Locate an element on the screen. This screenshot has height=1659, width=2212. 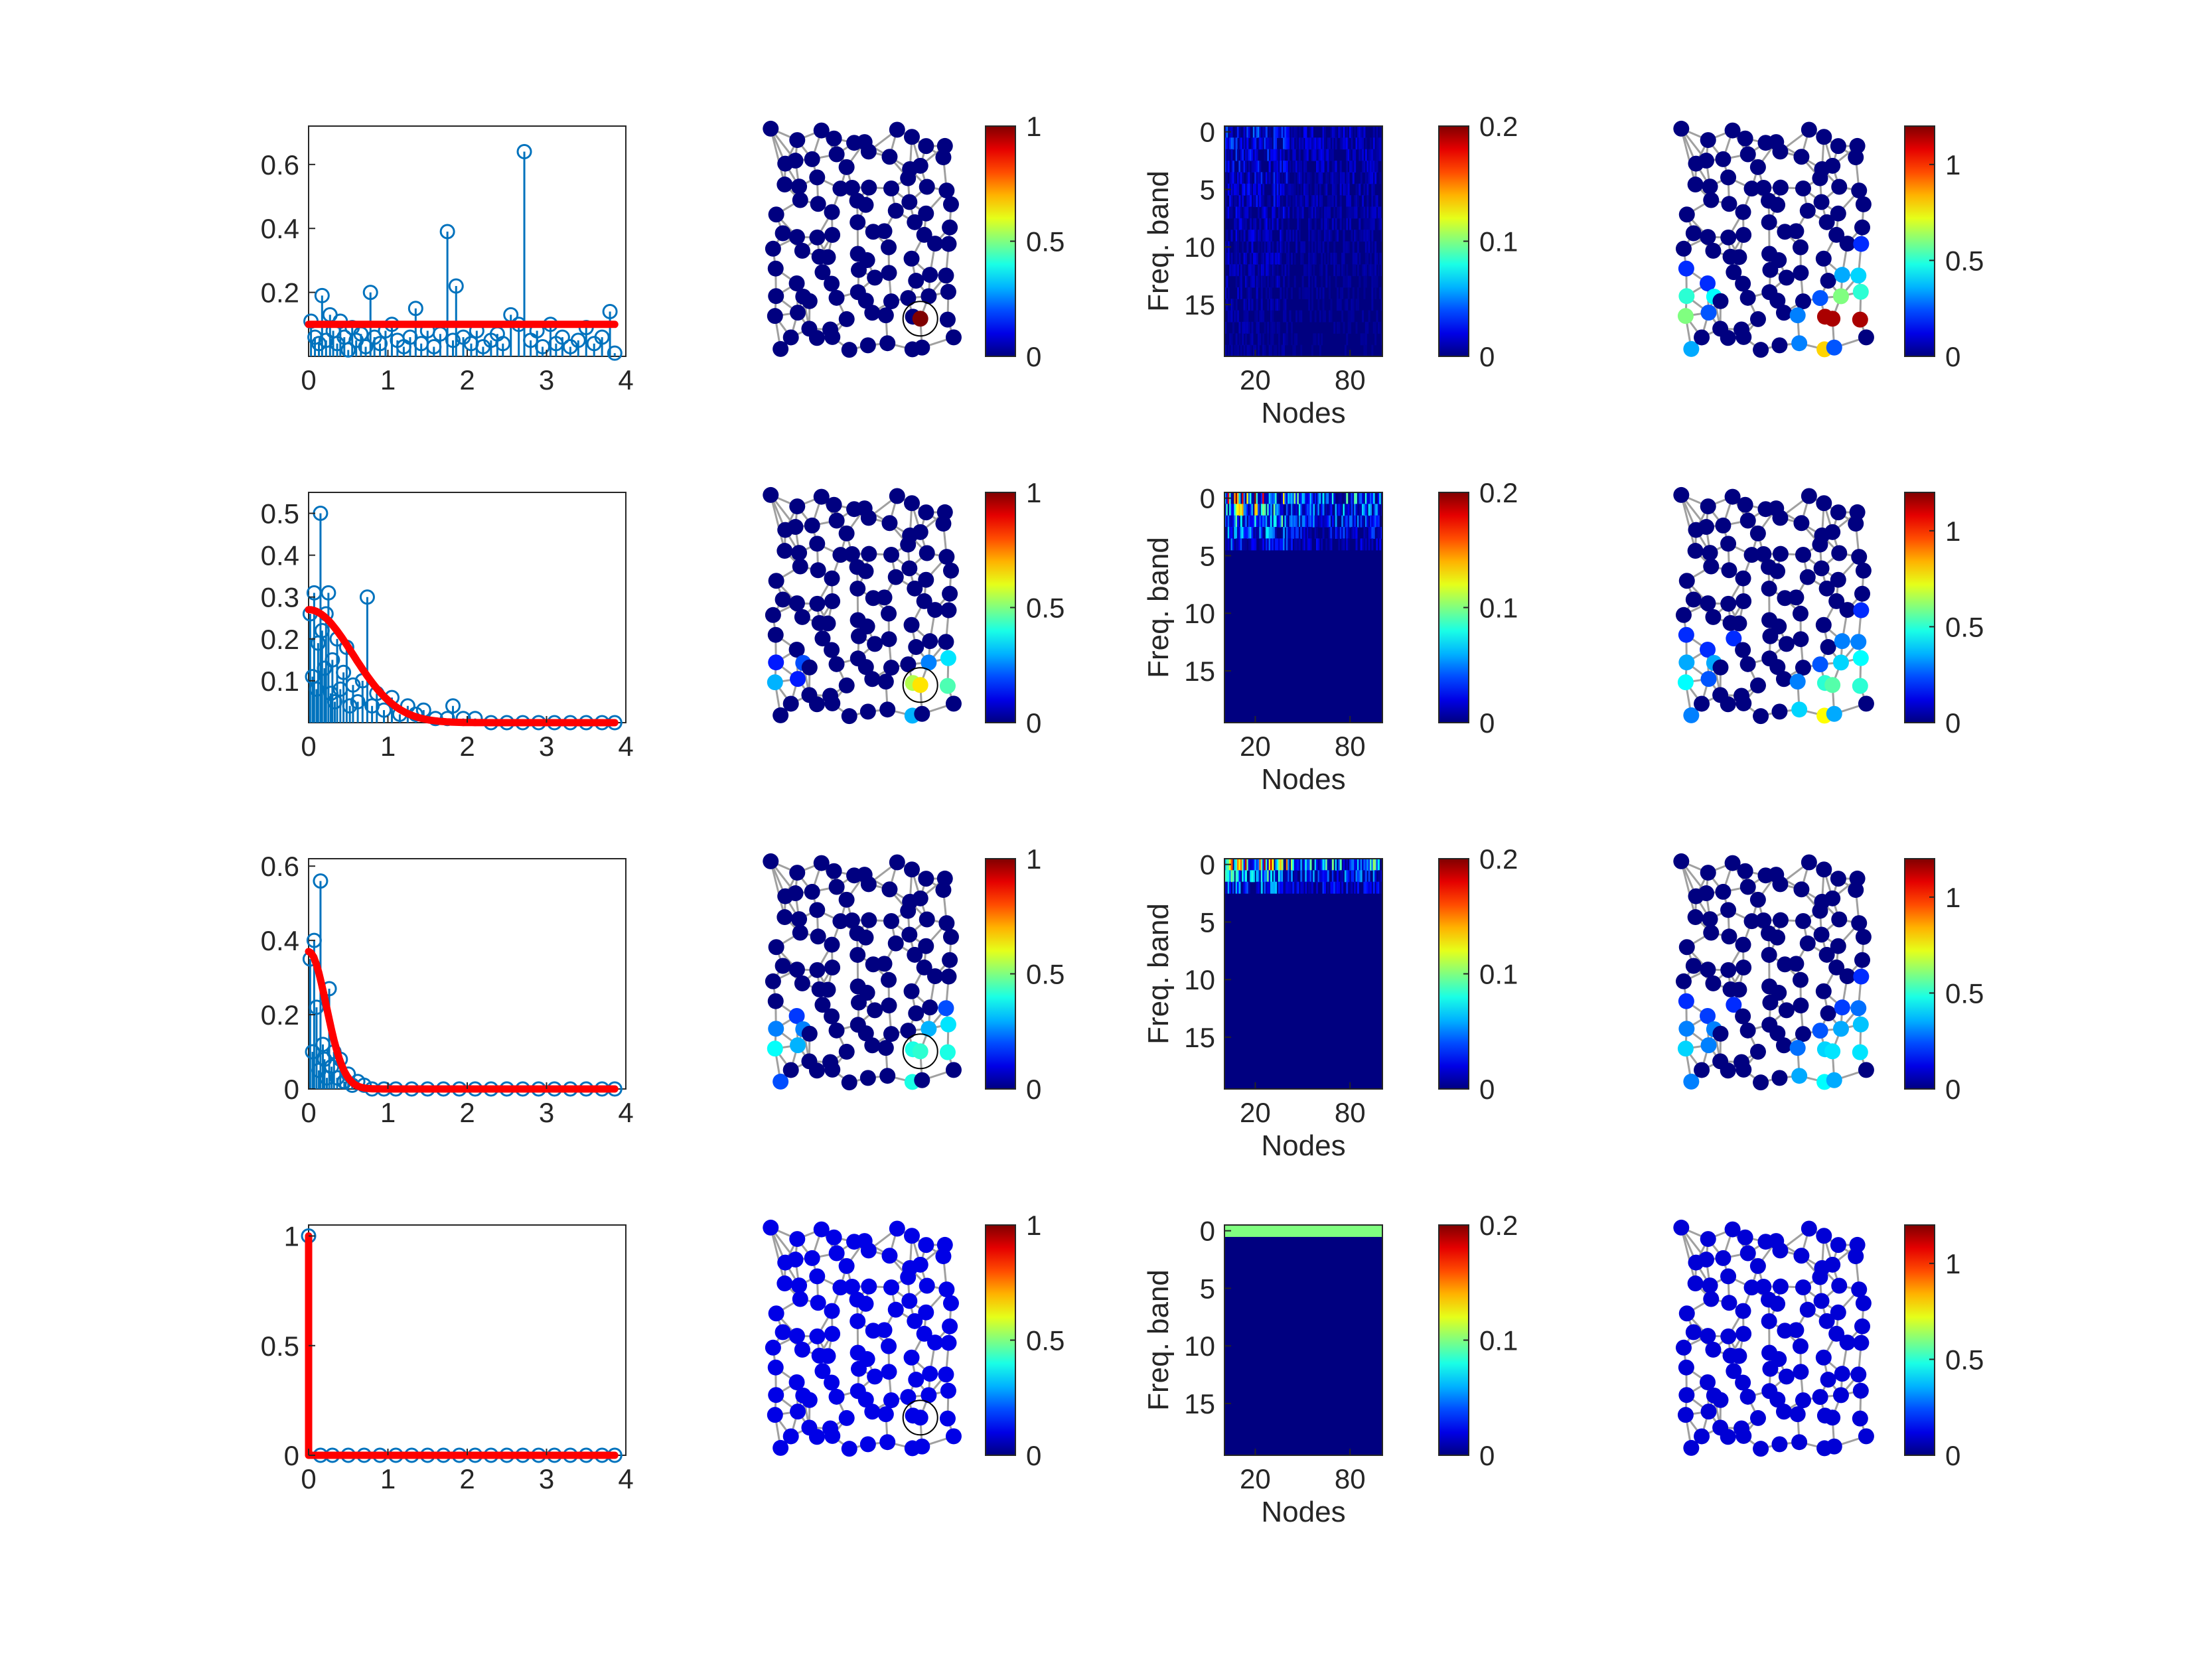
colorbar-tick-label: 0 is located at coordinates (1487, 1455).